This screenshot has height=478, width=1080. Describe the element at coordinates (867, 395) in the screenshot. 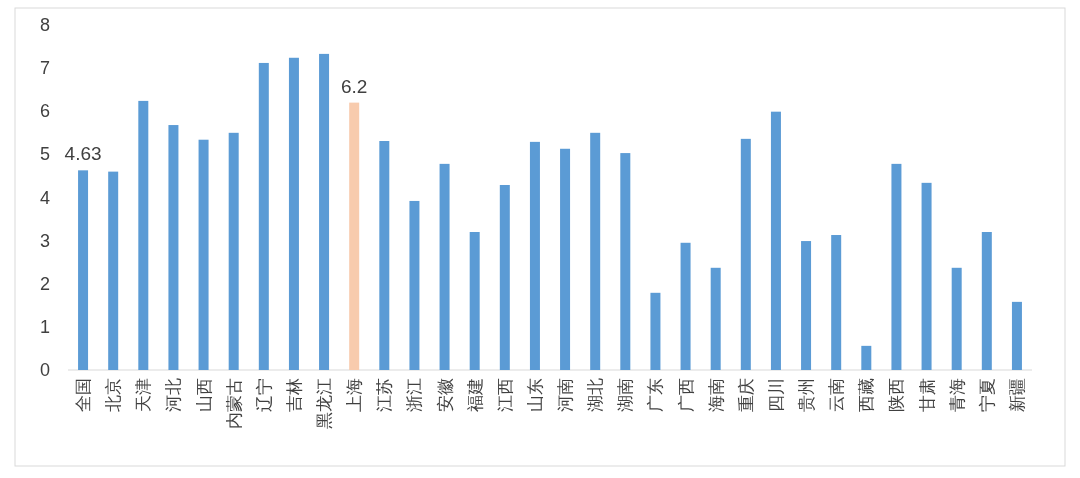

I see `x-tick-label: 西藏` at that location.